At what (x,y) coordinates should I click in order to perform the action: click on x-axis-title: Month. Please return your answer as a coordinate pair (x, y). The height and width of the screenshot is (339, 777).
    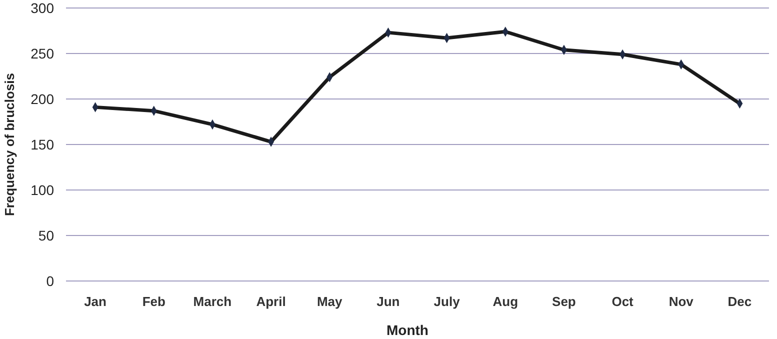
    Looking at the image, I should click on (407, 330).